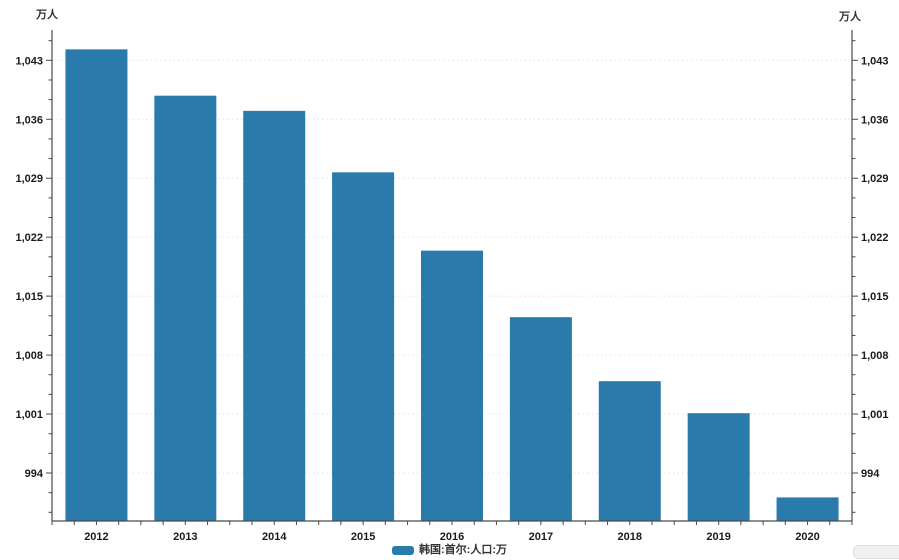 The width and height of the screenshot is (899, 560). Describe the element at coordinates (363, 537) in the screenshot. I see `x-tick-label: 2015` at that location.